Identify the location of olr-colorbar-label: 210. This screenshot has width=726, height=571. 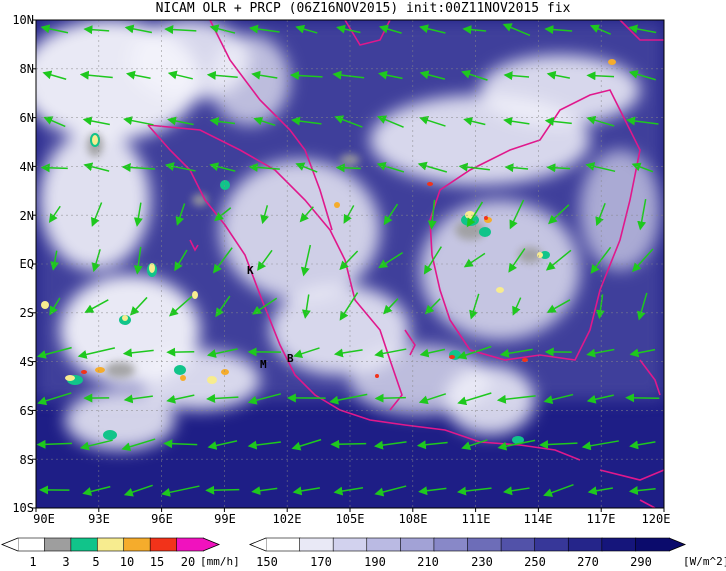
(428, 562).